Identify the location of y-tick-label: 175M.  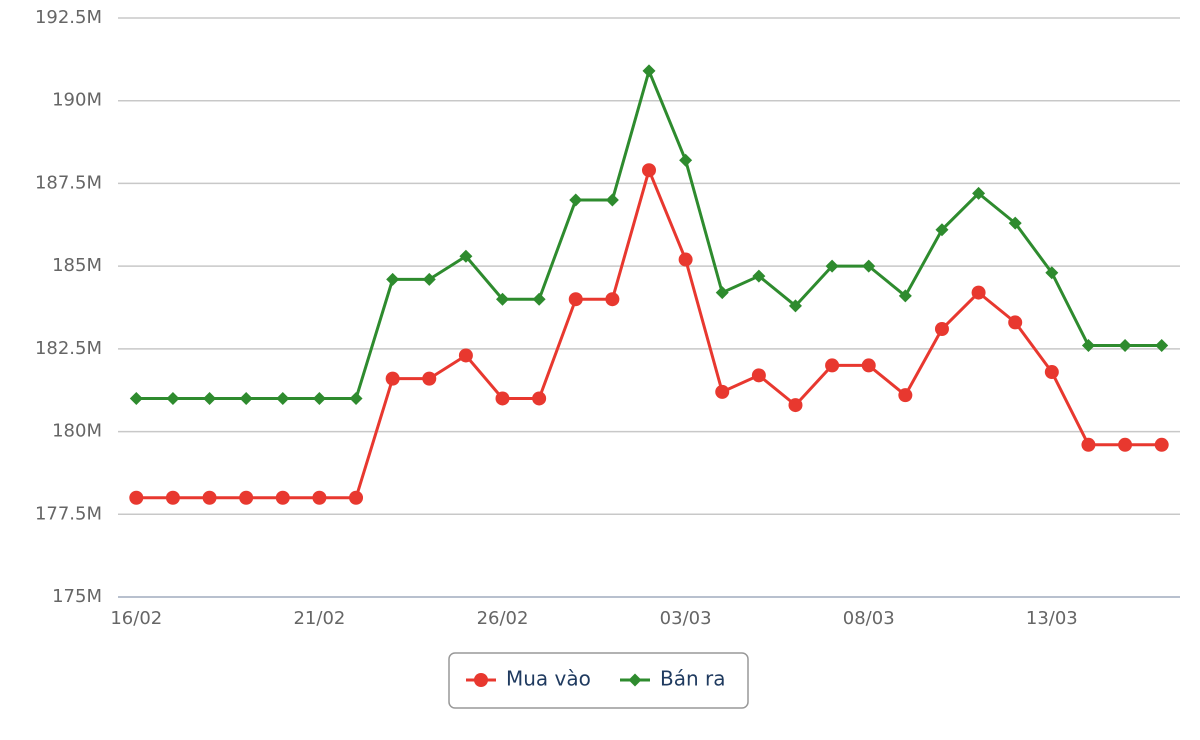
(77, 596).